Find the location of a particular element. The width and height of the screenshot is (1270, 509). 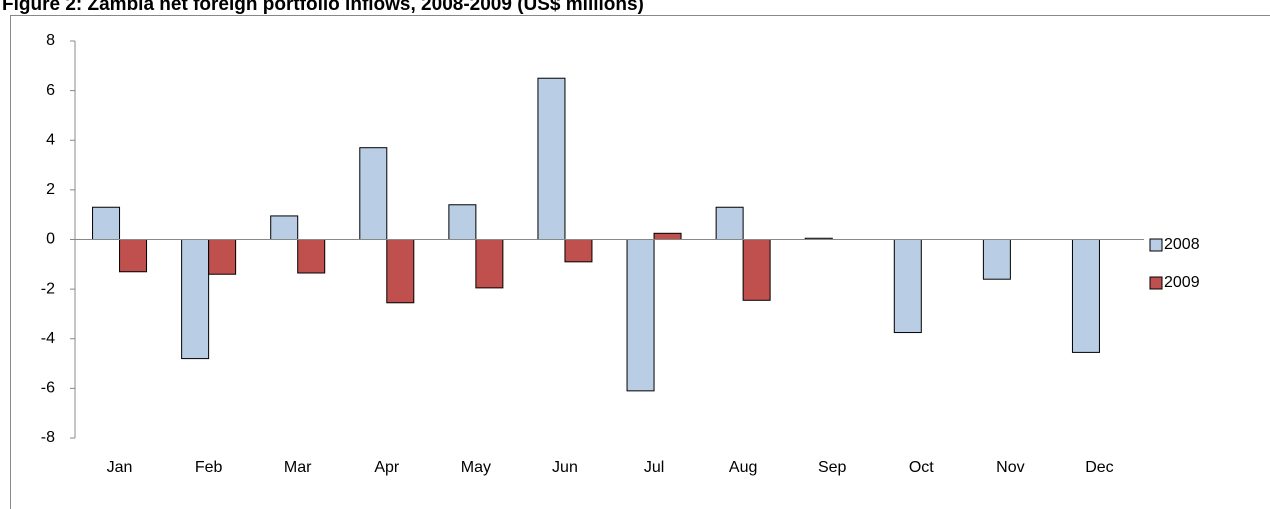

x-tick-label: Feb is located at coordinates (209, 467).